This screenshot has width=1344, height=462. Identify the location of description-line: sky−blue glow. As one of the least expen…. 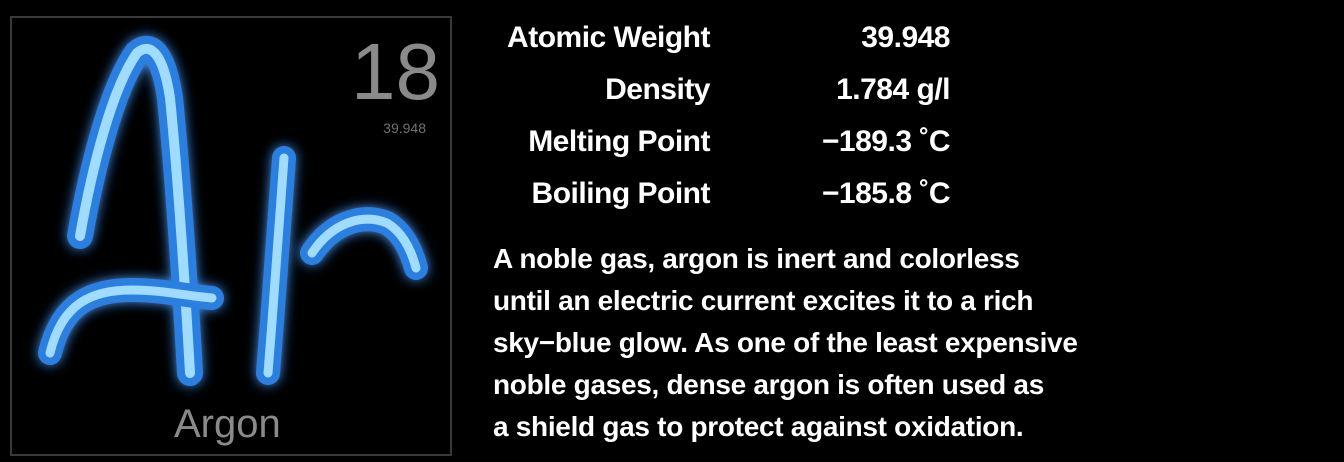
(785, 342).